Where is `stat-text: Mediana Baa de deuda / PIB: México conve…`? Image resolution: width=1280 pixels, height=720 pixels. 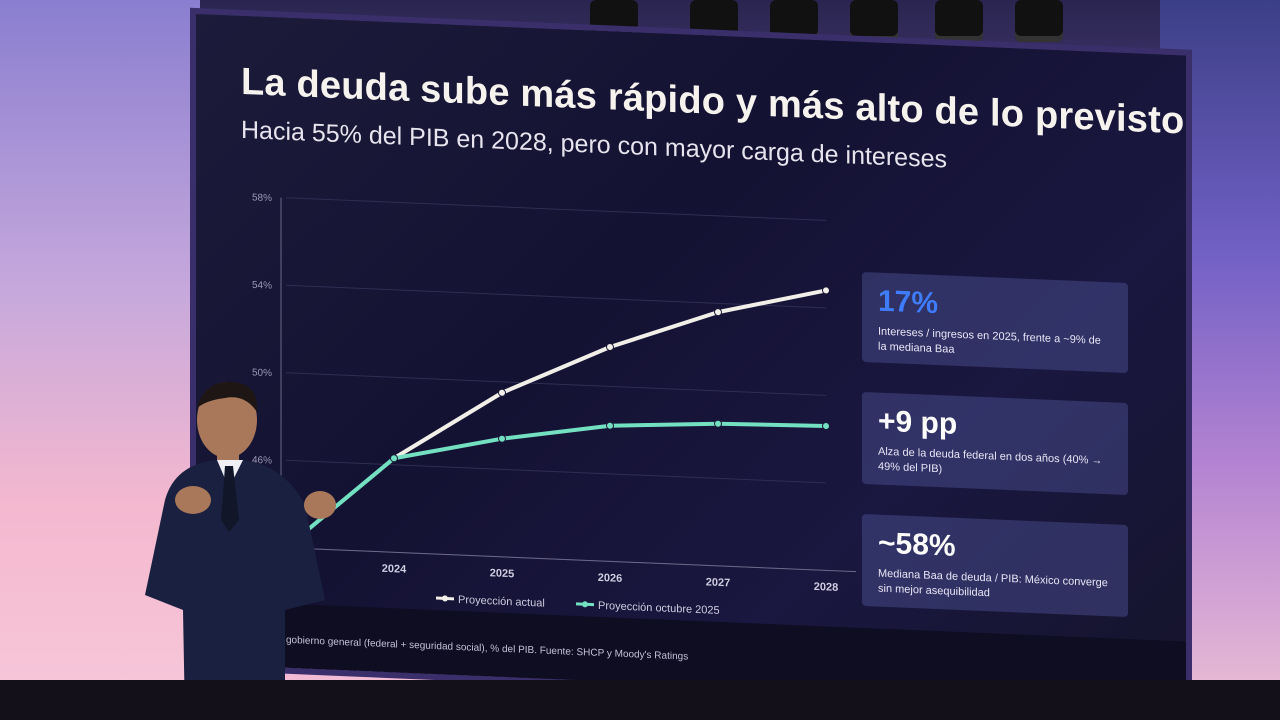
stat-text: Mediana Baa de deuda / PIB: México conve… is located at coordinates (993, 583).